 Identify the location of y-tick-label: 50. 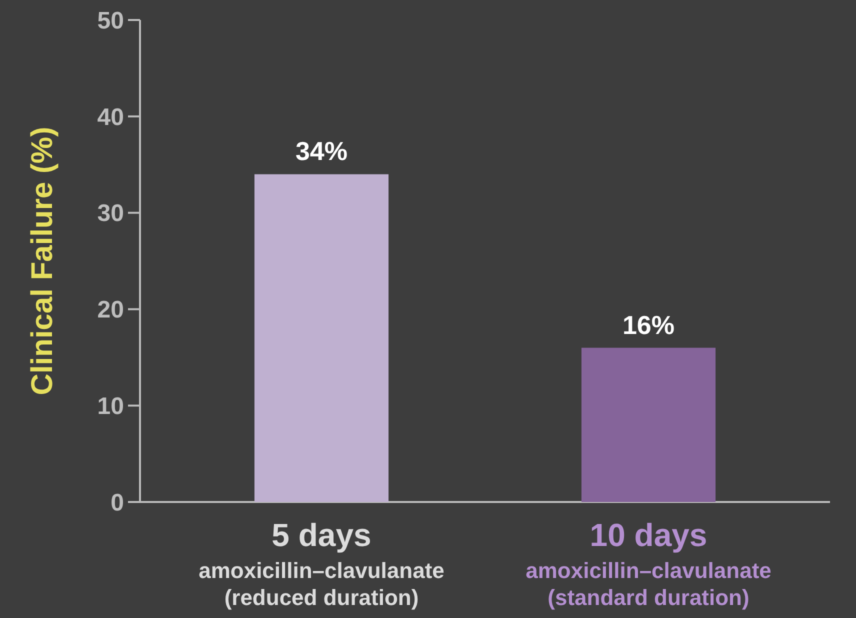
(110, 20).